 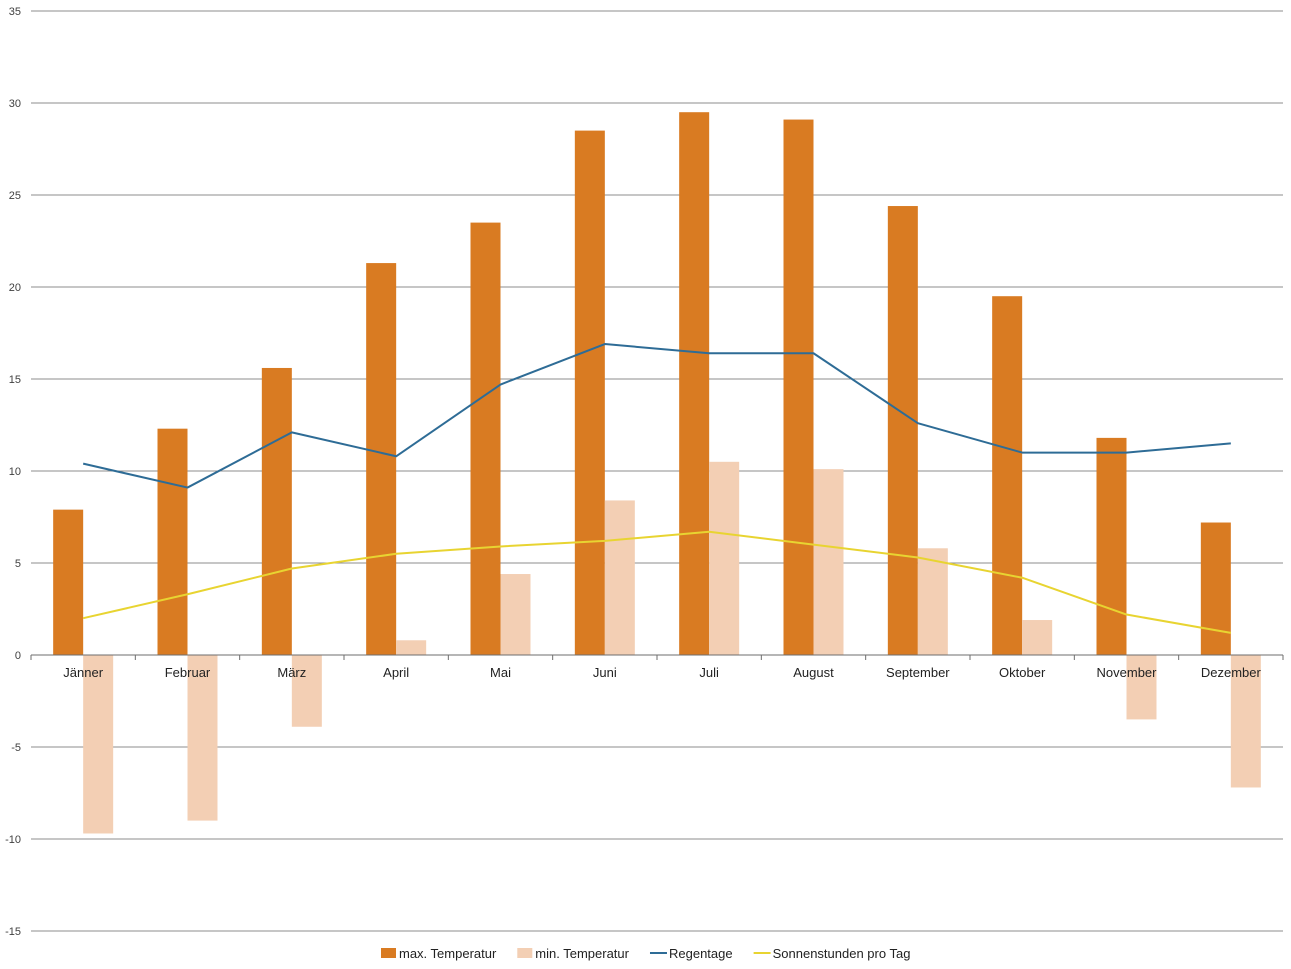 I want to click on x-tick-label: Dezember, so click(x=1231, y=672).